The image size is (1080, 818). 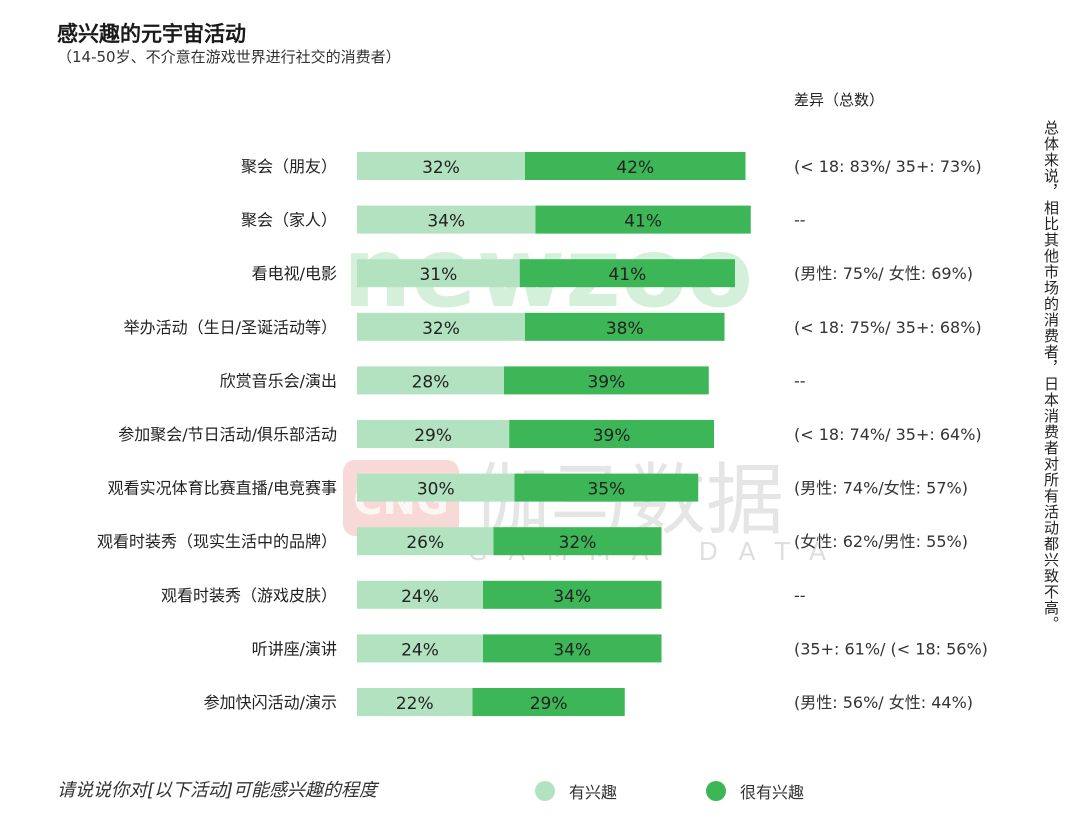 What do you see at coordinates (883, 702) in the screenshot?
I see `difference-label: (男性: 56%/ 女性: 44%)` at bounding box center [883, 702].